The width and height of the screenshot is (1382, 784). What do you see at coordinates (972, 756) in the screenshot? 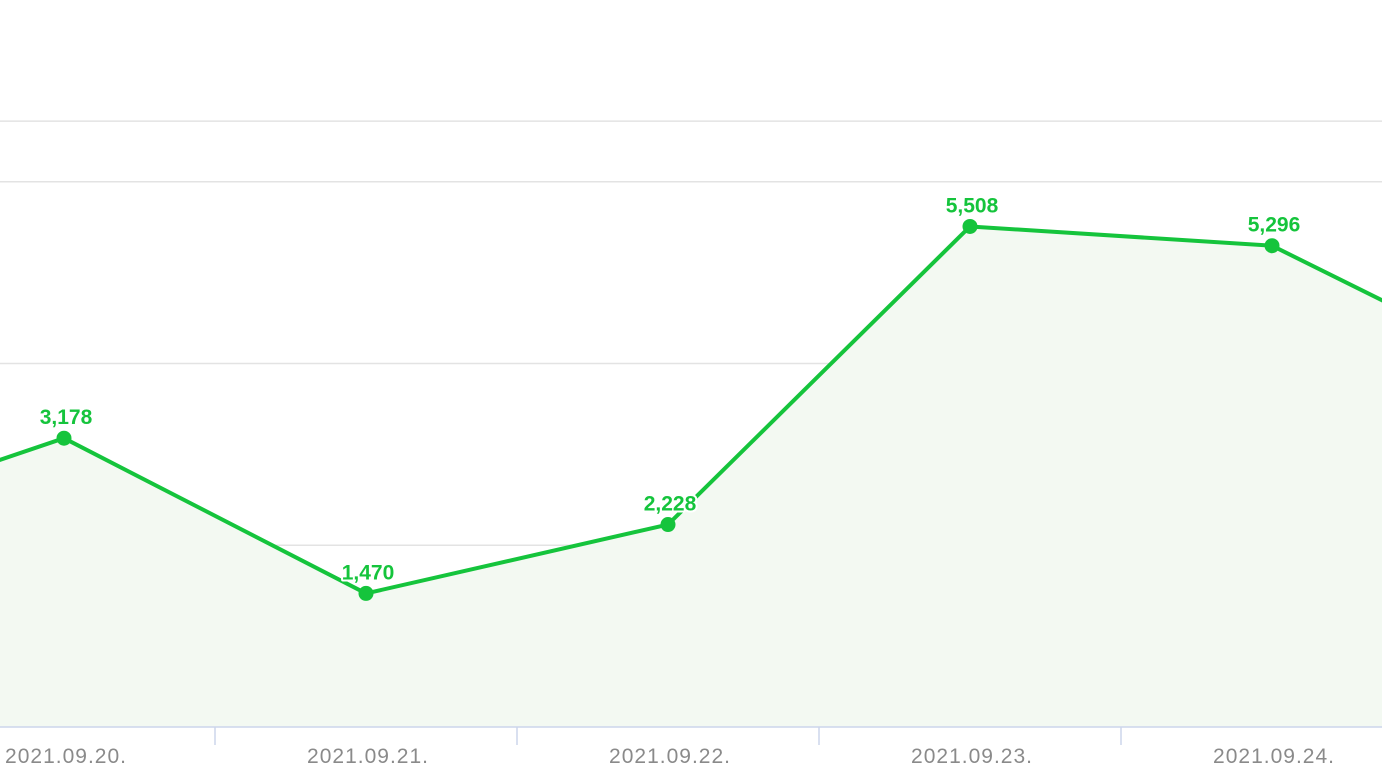
I see `x-tick-label: 2021.09.23.` at bounding box center [972, 756].